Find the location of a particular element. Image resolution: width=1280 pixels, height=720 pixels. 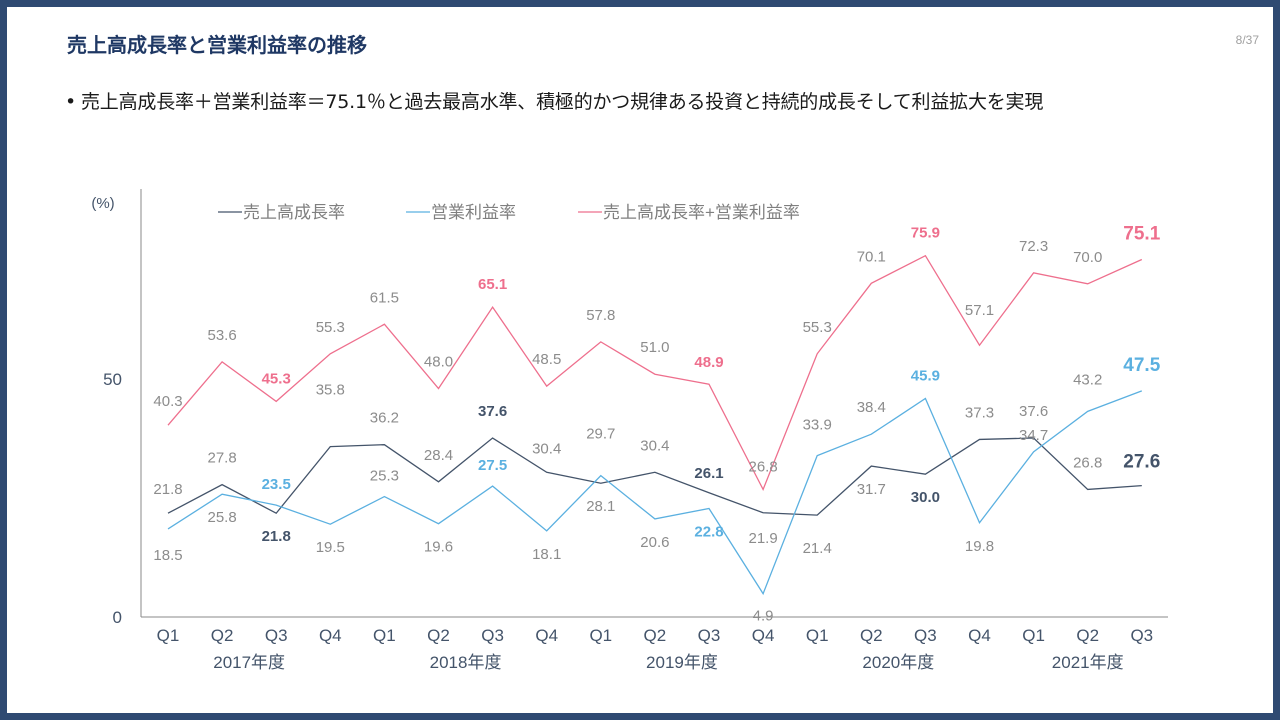

y-axis-unit-label: (%) is located at coordinates (102, 203).